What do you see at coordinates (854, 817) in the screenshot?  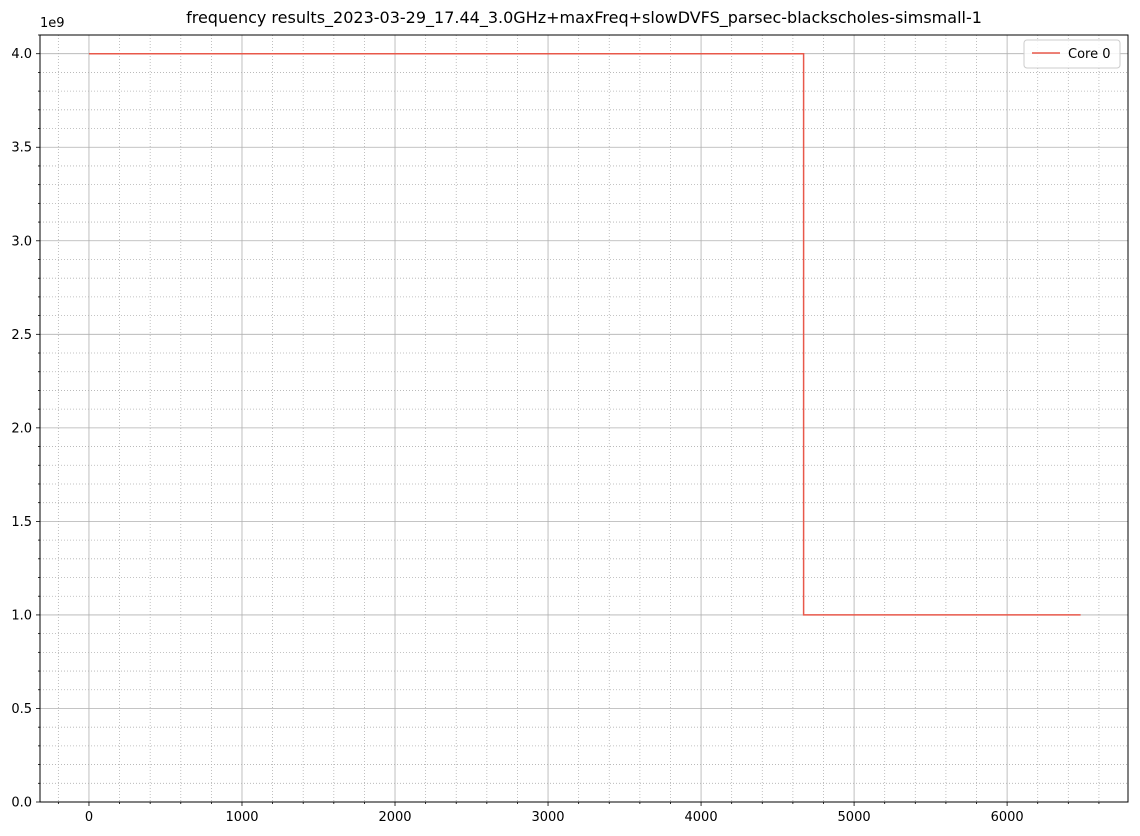 I see `x-tick-label: 5000` at bounding box center [854, 817].